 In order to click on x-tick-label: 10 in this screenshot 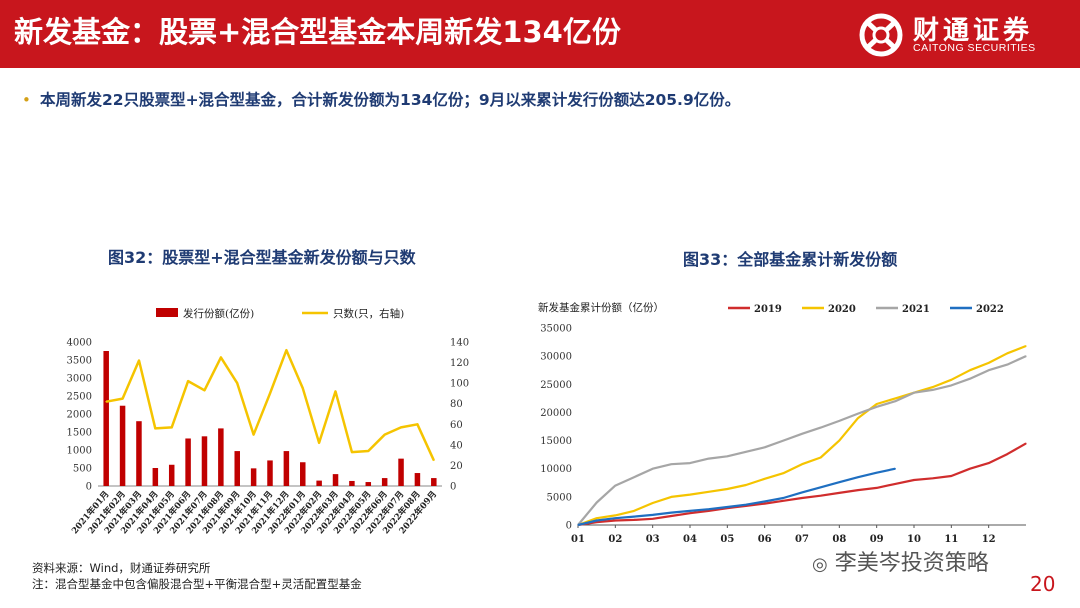, I will do `click(914, 539)`.